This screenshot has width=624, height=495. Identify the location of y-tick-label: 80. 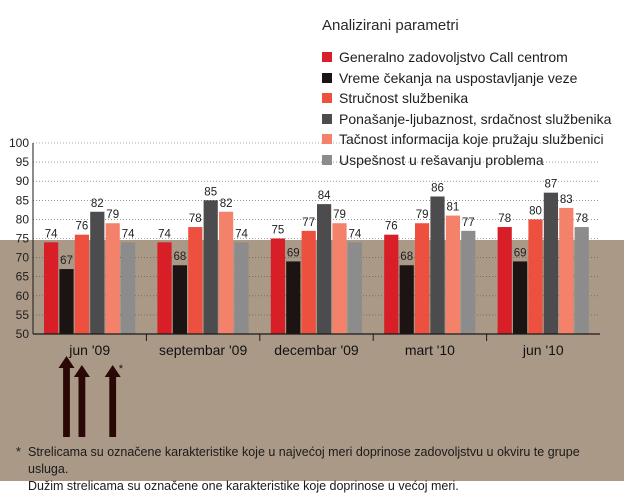
(23, 219).